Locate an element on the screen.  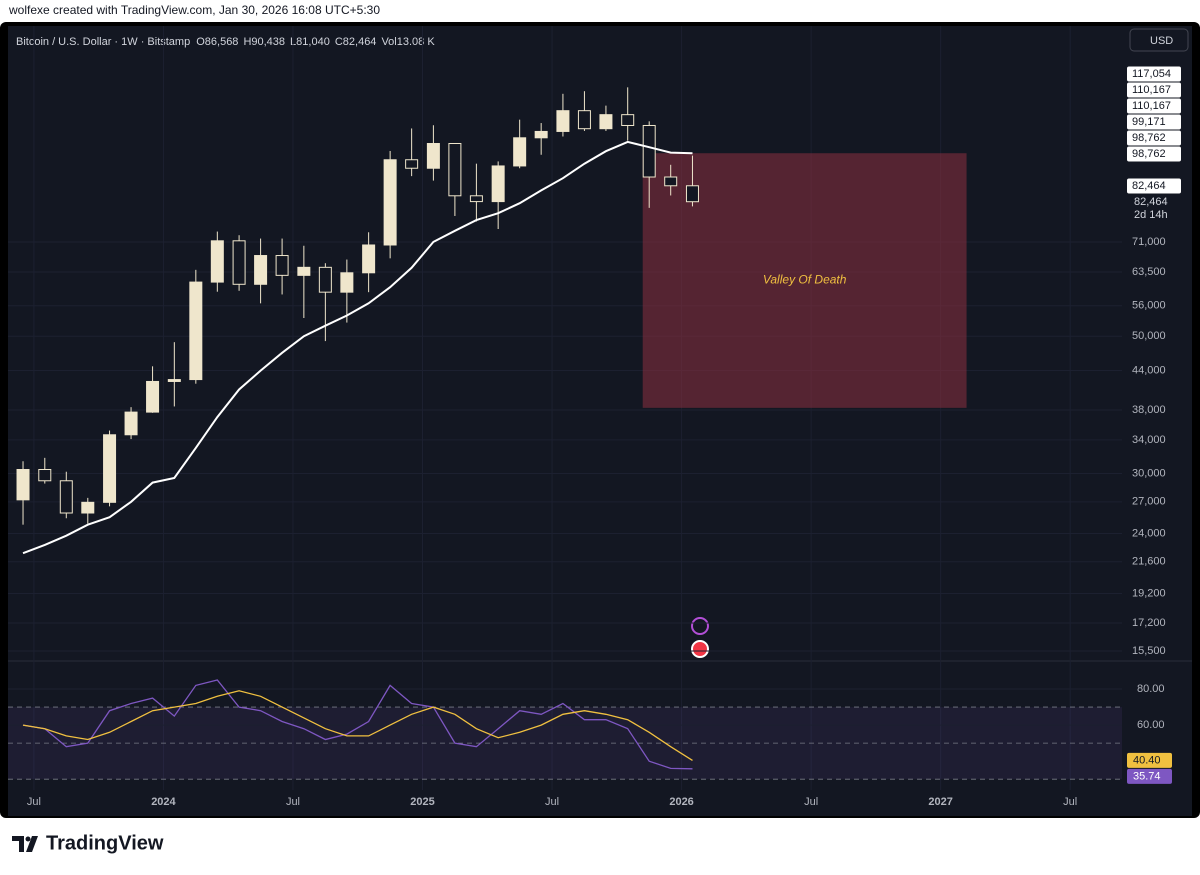
currency-button is located at coordinates (1159, 40).